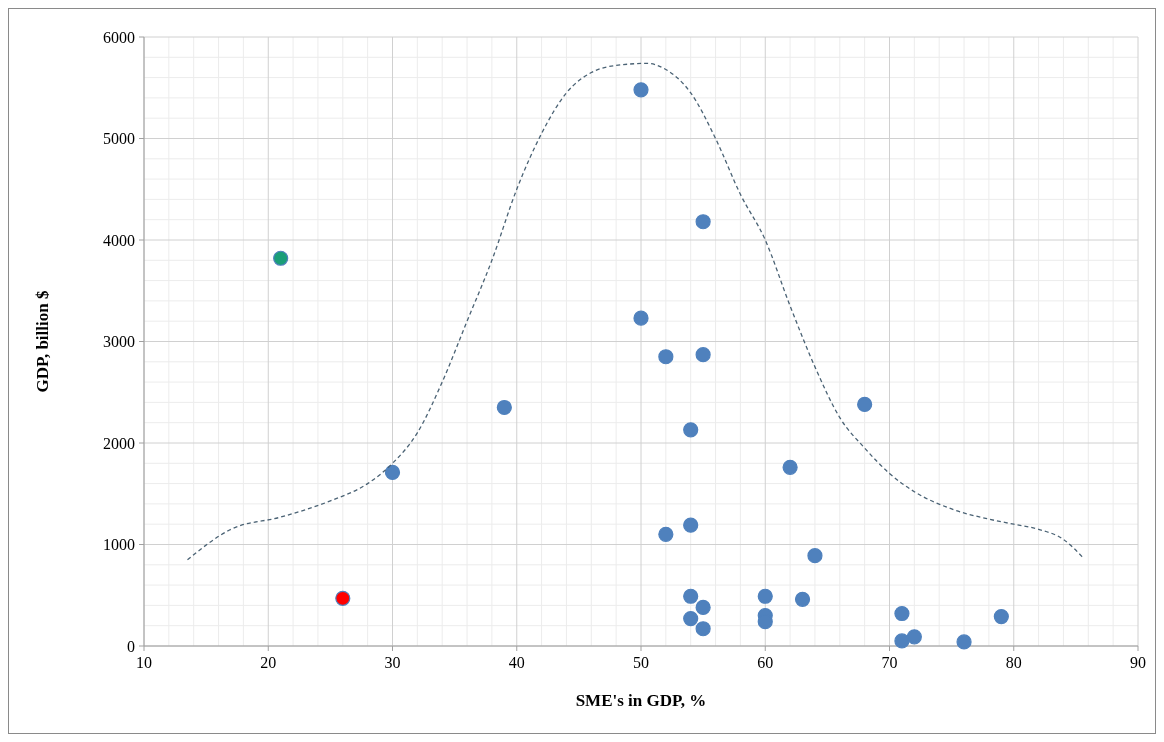 This screenshot has height=742, width=1164. I want to click on y-tick-label: 6000, so click(119, 37).